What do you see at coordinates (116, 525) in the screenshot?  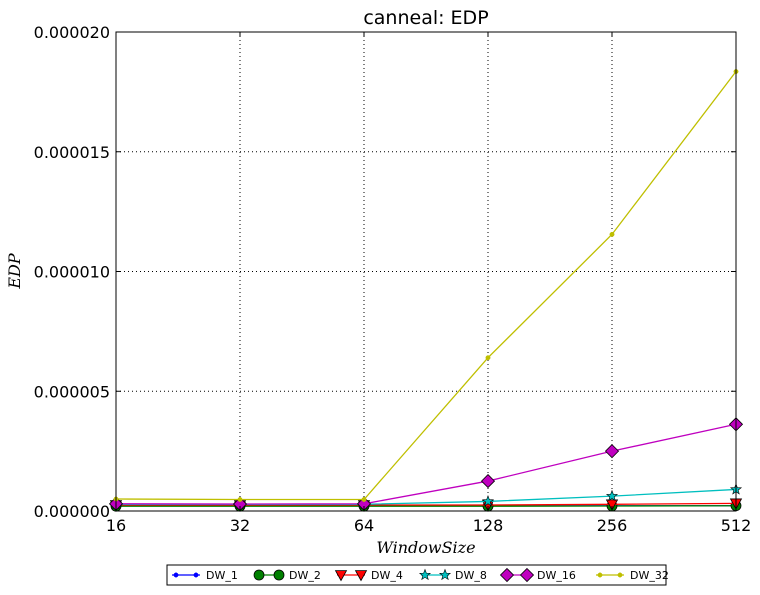 I see `x-tick-label: 16` at bounding box center [116, 525].